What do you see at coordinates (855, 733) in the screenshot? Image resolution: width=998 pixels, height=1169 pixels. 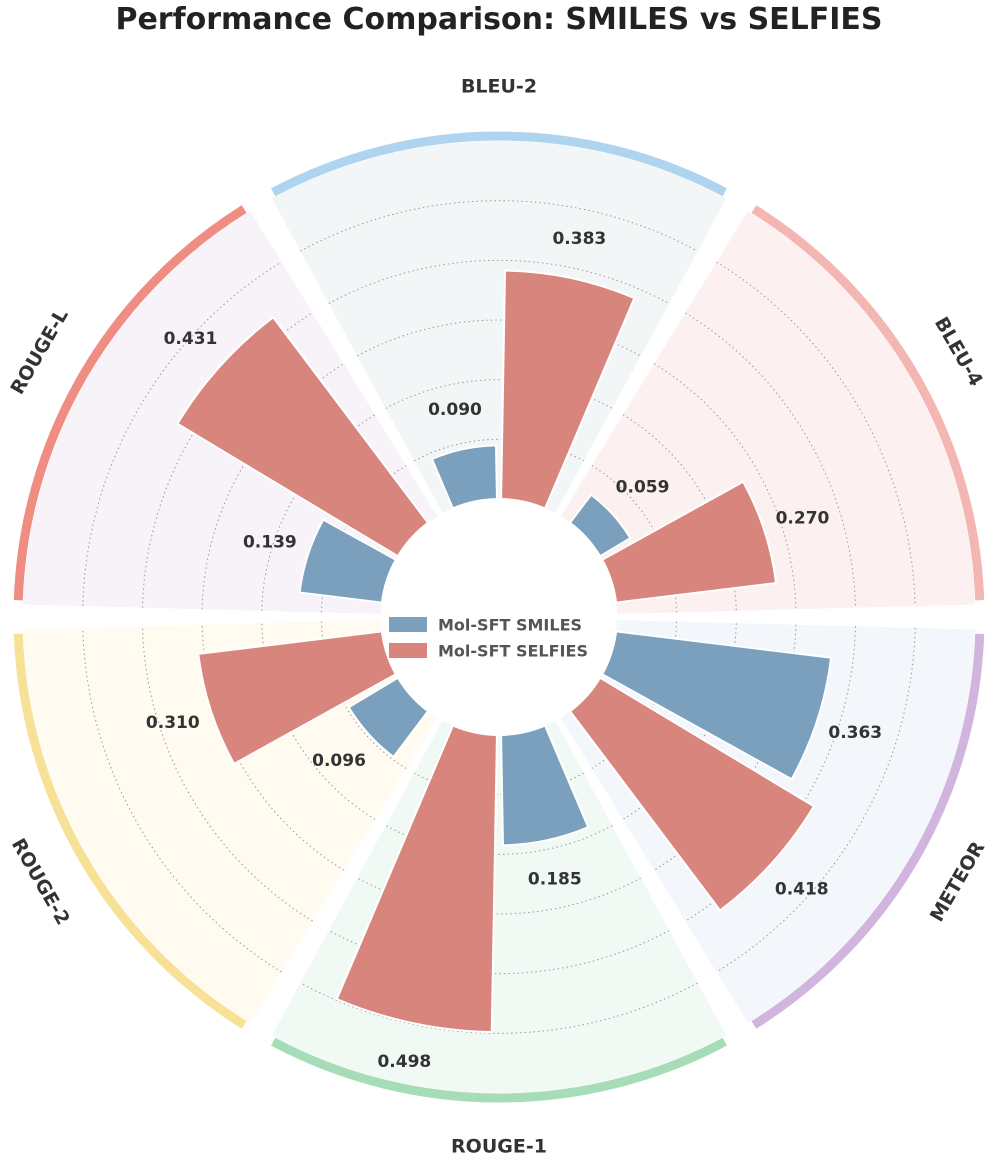 I see `data-label-smiles-meteor: 0.363` at bounding box center [855, 733].